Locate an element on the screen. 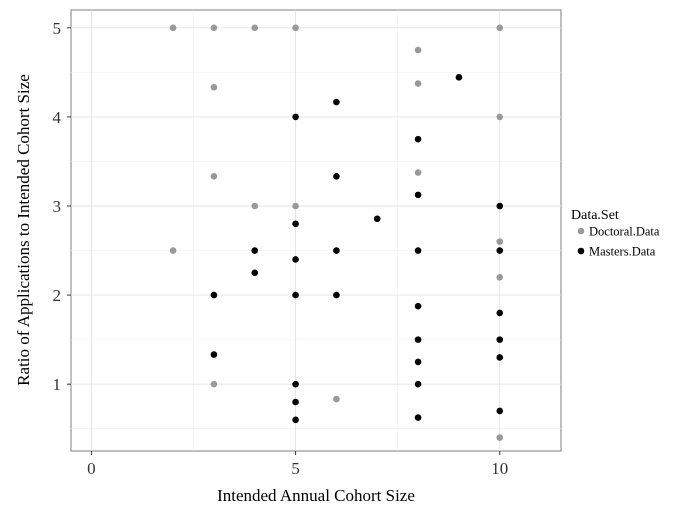  x-axis-title: Intended Annual Cohort Size is located at coordinates (316, 495).